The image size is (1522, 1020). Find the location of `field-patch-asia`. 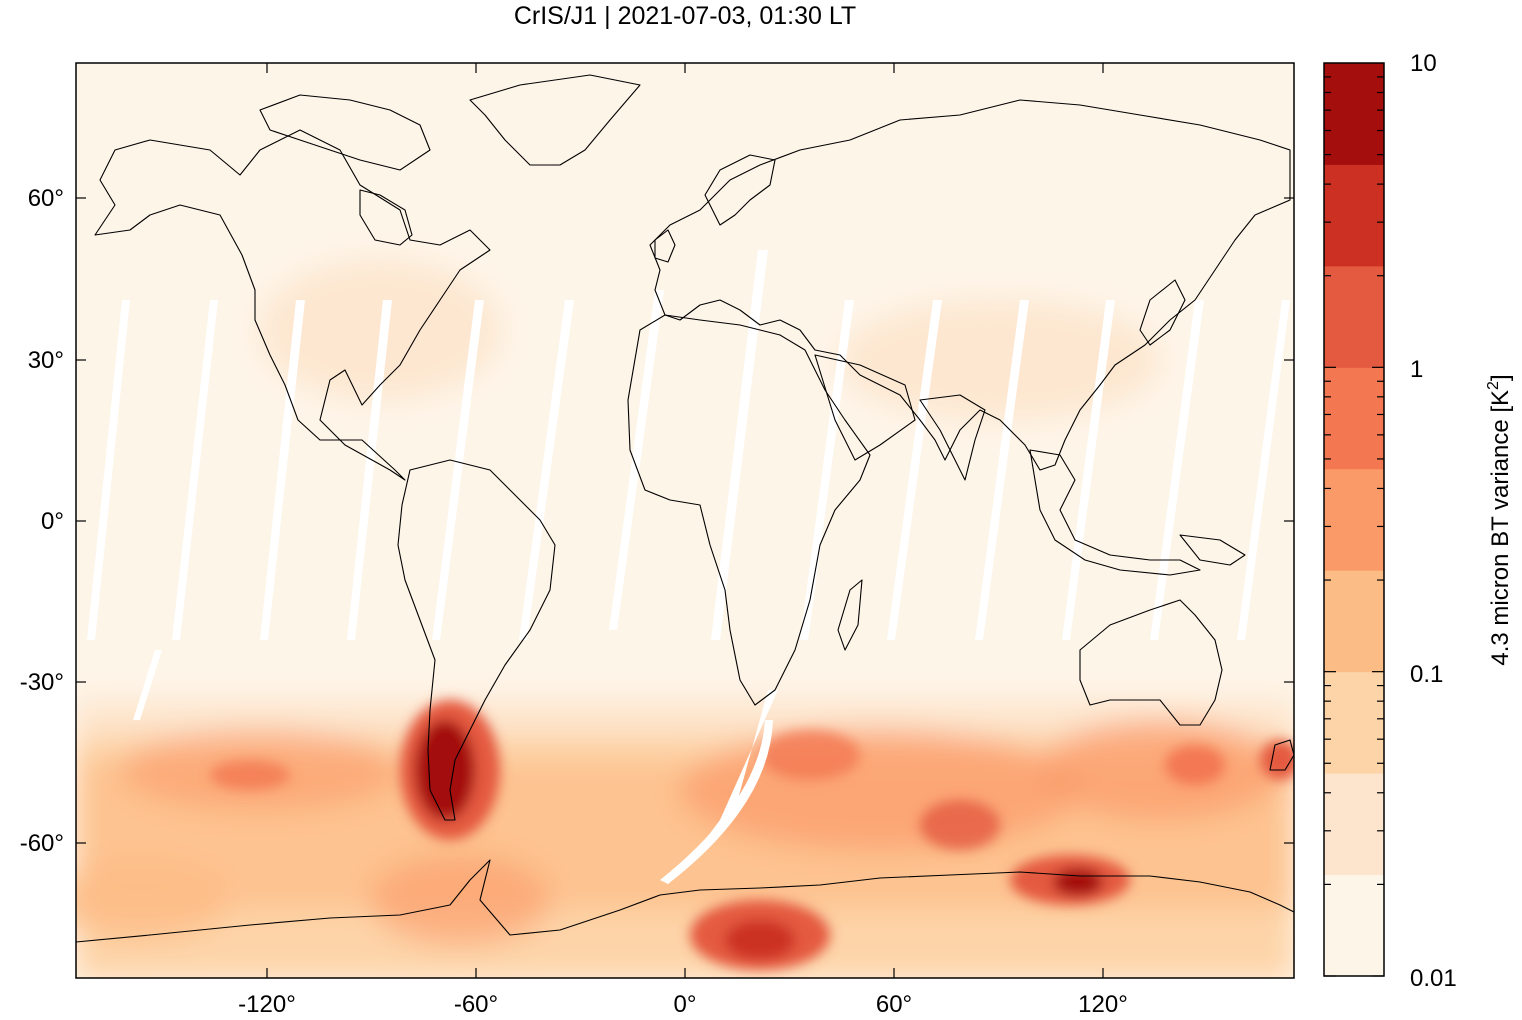

field-patch-asia is located at coordinates (1000, 360).